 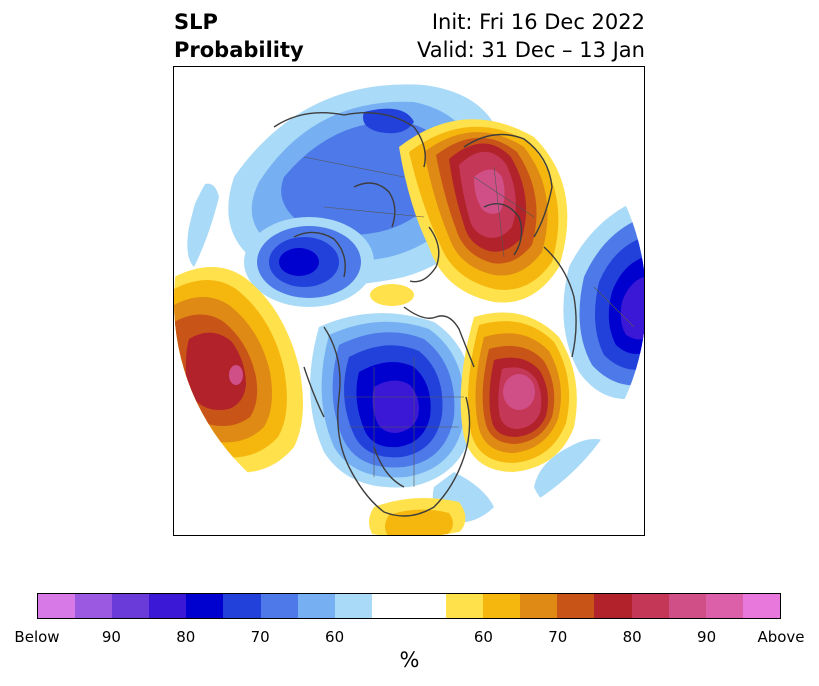 What do you see at coordinates (203, 225) in the screenshot?
I see `pacific-streak` at bounding box center [203, 225].